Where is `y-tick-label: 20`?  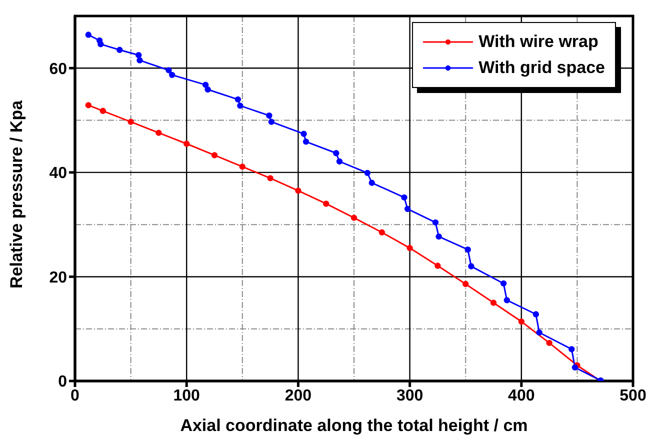 y-tick-label: 20 is located at coordinates (58, 277).